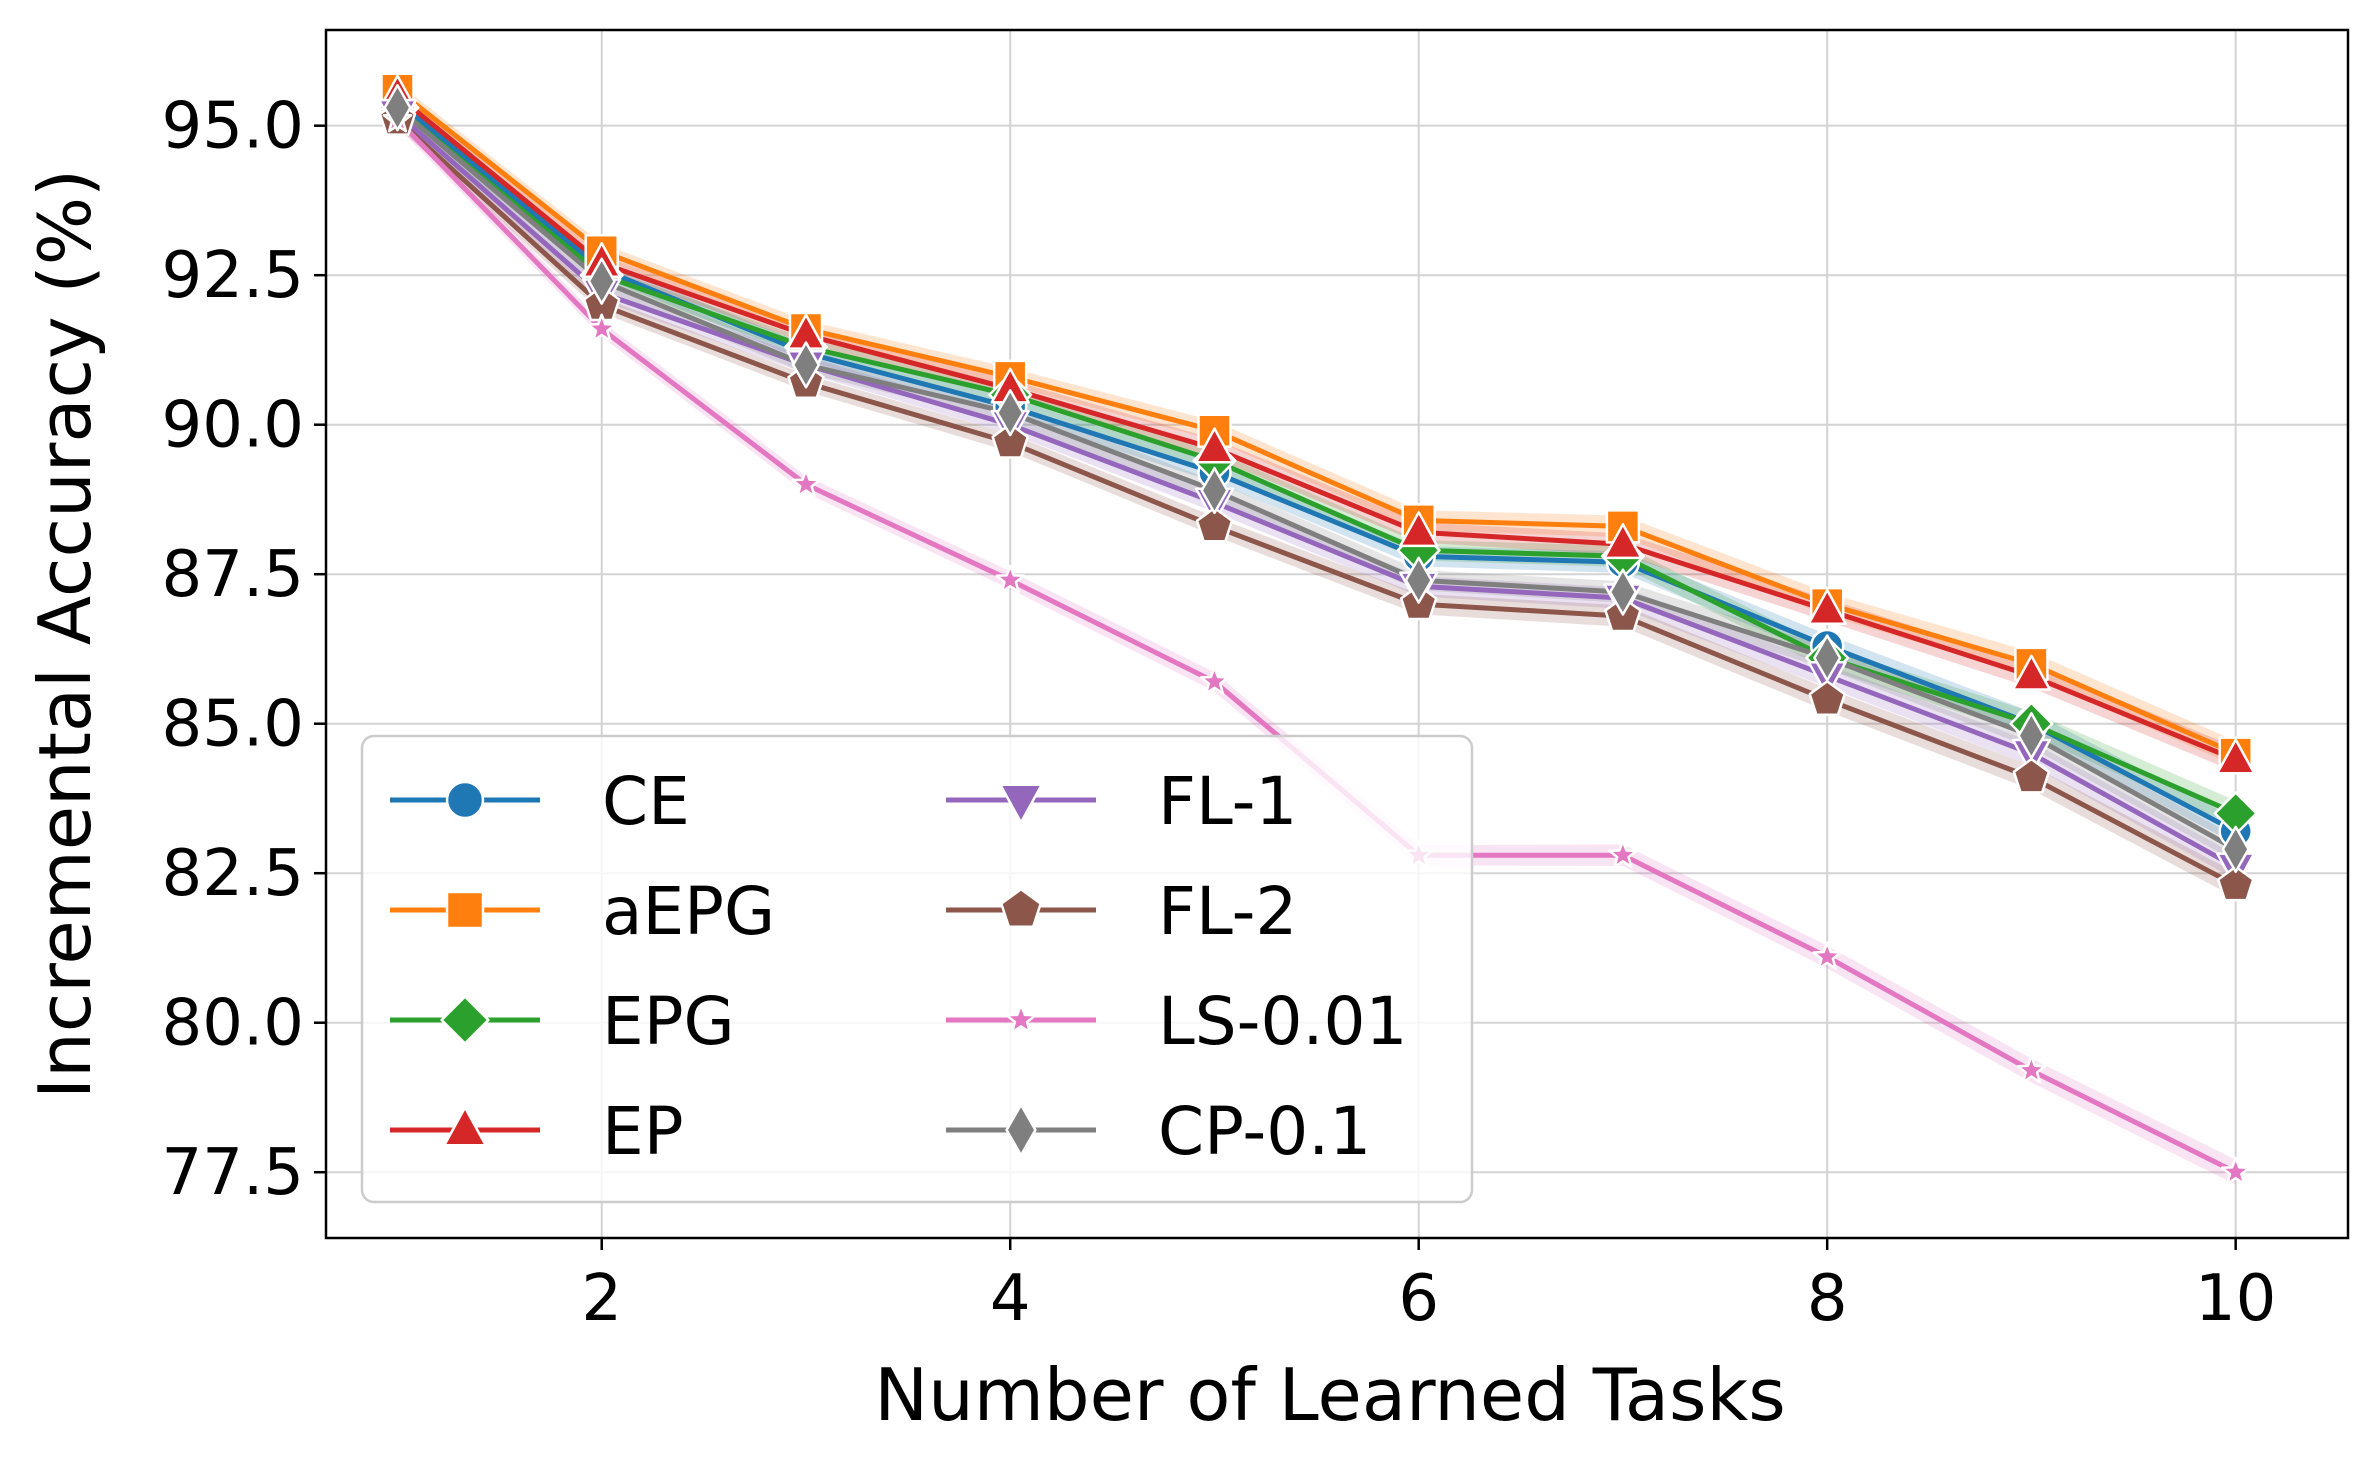 This screenshot has height=1468, width=2366. I want to click on y-axis-label: Incremental Accuracy (%), so click(65, 634).